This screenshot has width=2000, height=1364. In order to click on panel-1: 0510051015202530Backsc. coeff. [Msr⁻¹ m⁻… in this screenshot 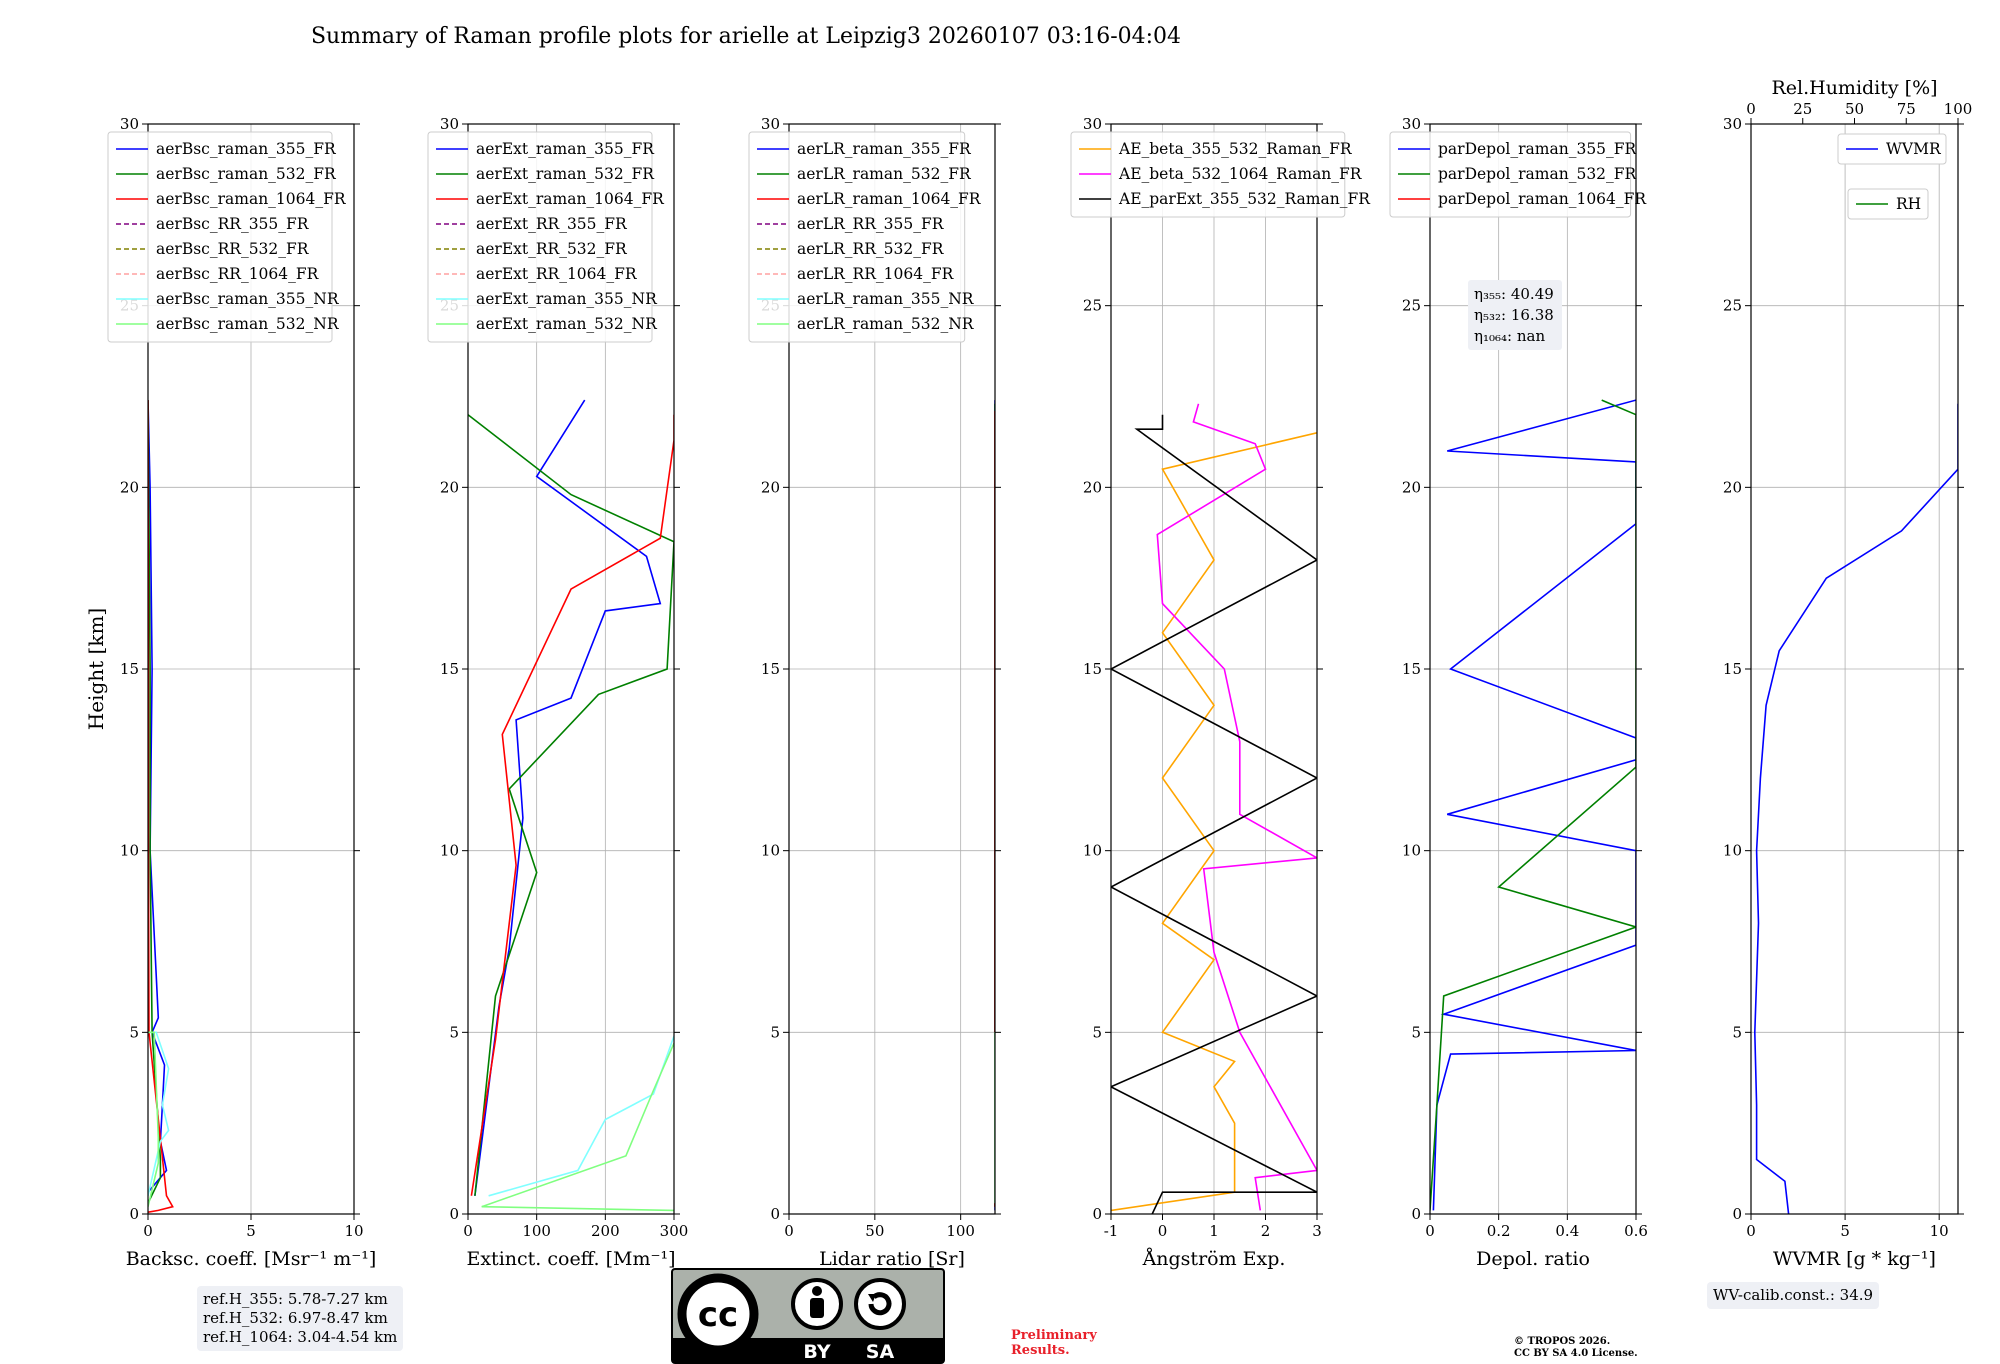, I will do `click(242, 692)`.